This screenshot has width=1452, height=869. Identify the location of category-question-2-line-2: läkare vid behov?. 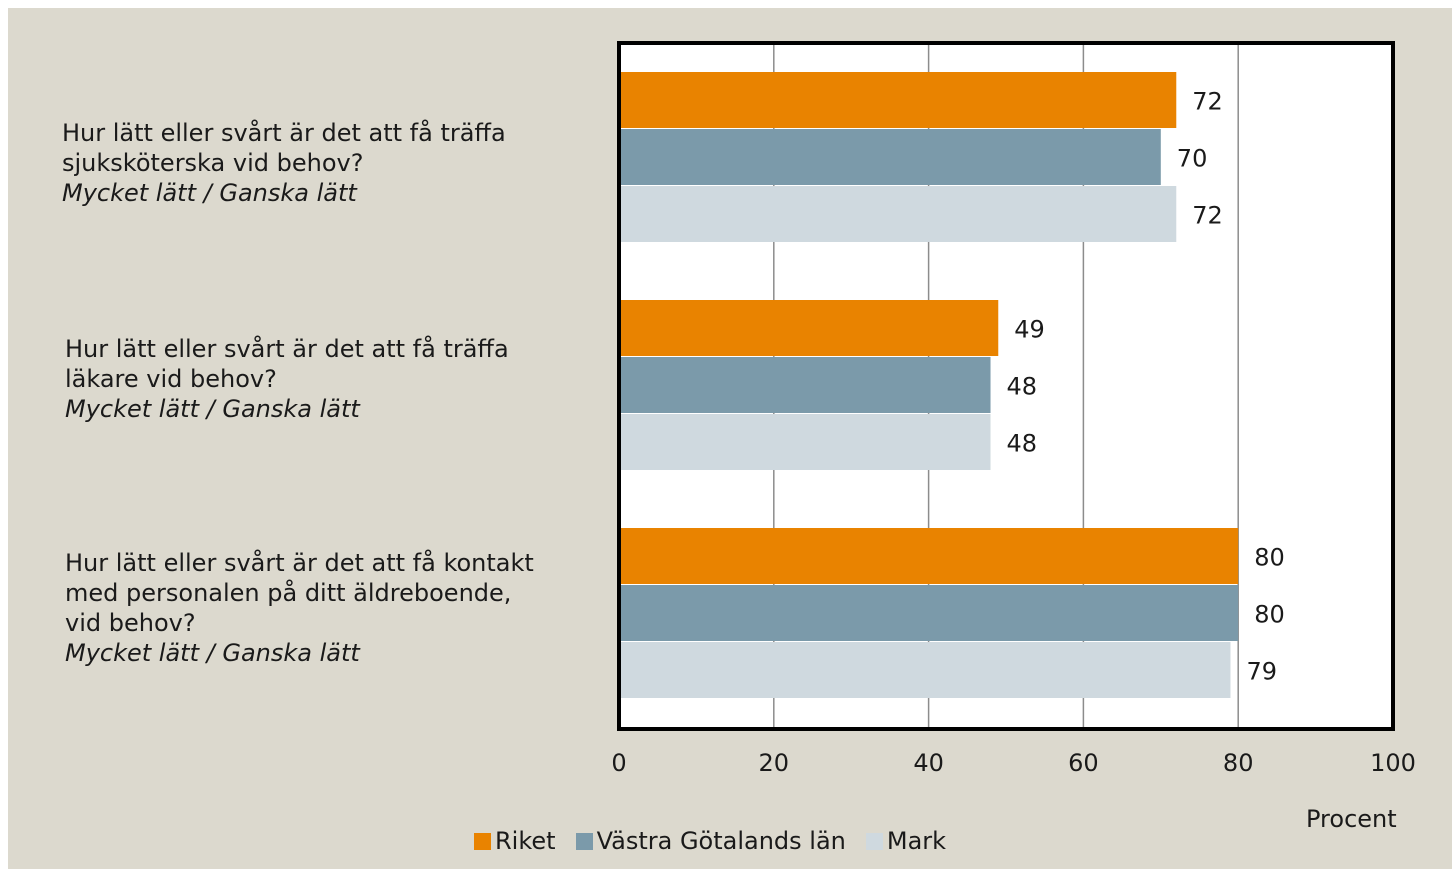
(171, 379).